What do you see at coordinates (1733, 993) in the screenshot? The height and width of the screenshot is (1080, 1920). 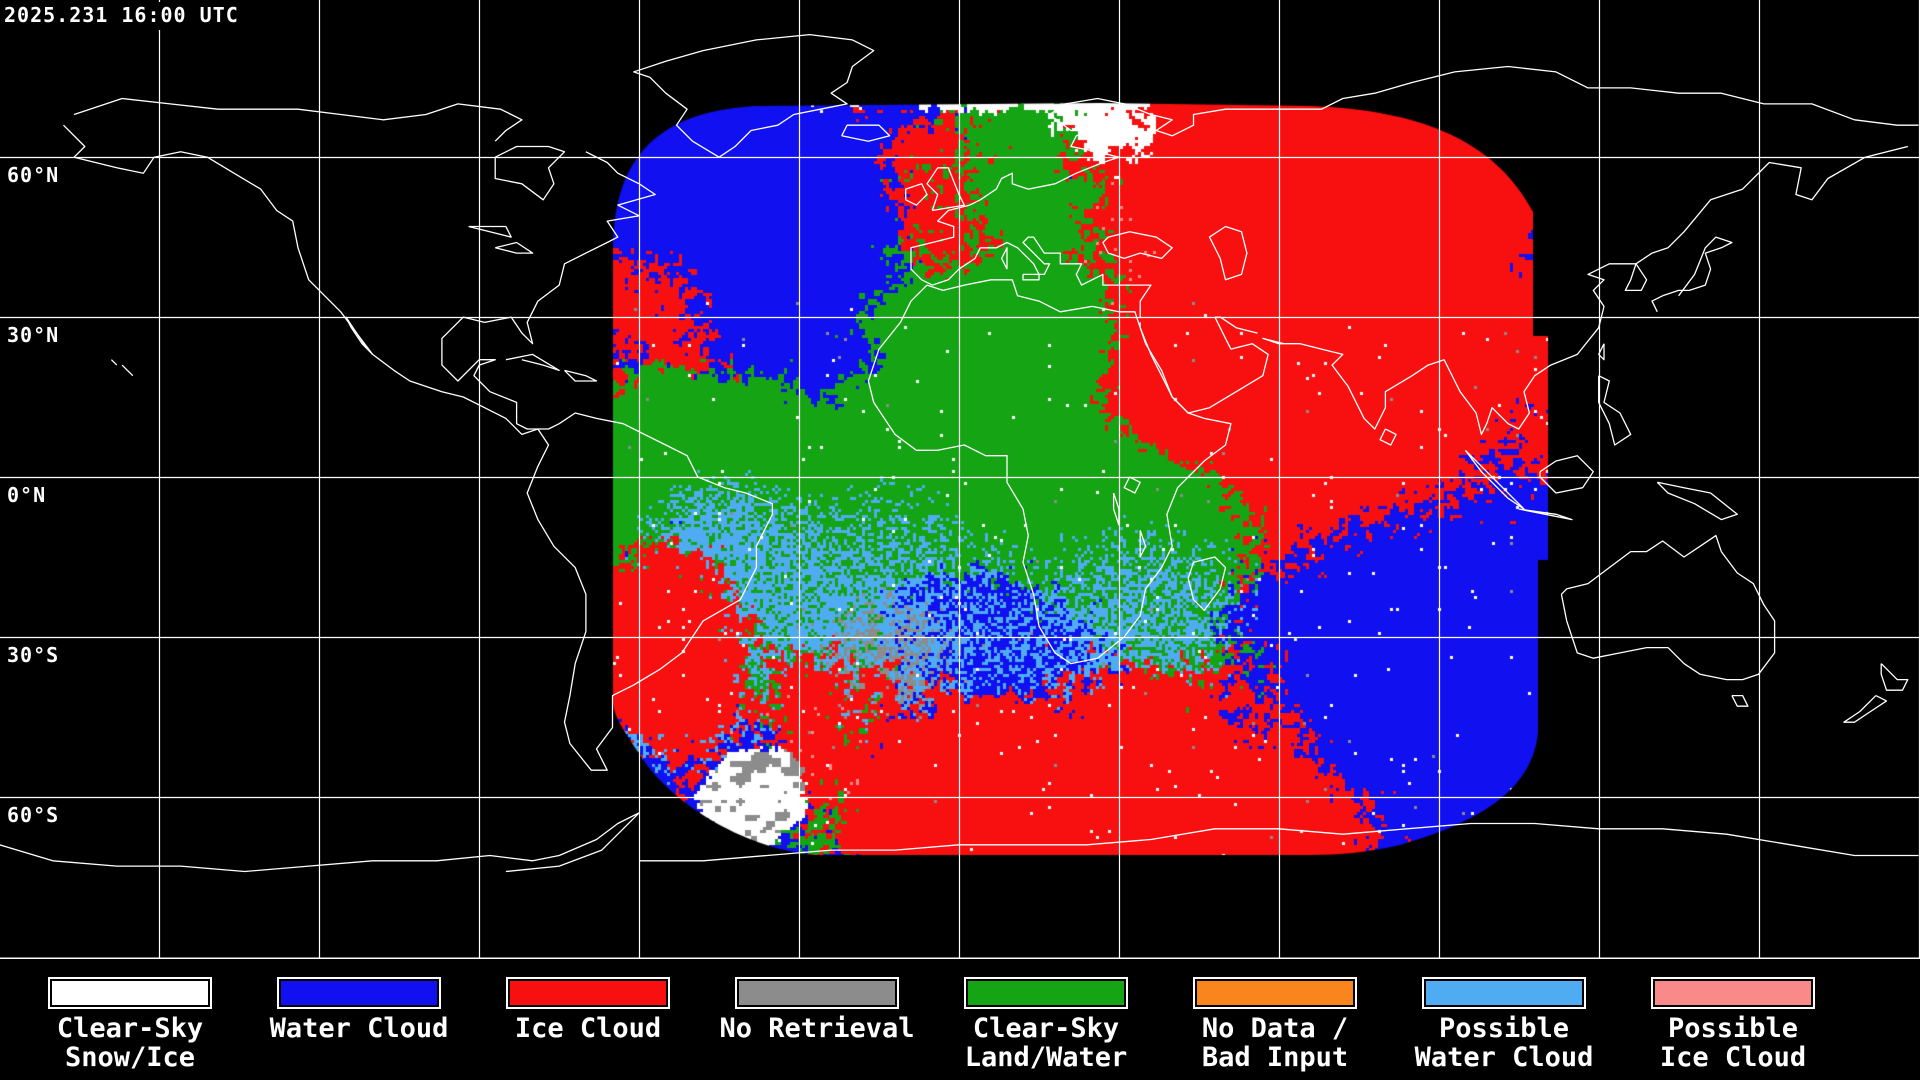 I see `legend-swatch-posice` at bounding box center [1733, 993].